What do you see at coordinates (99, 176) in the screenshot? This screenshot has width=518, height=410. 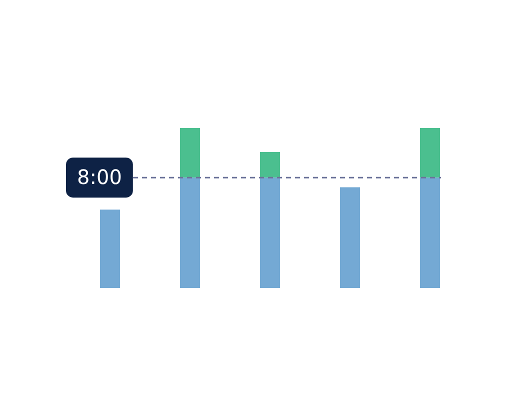 I see `annotation: 8:00` at bounding box center [99, 176].